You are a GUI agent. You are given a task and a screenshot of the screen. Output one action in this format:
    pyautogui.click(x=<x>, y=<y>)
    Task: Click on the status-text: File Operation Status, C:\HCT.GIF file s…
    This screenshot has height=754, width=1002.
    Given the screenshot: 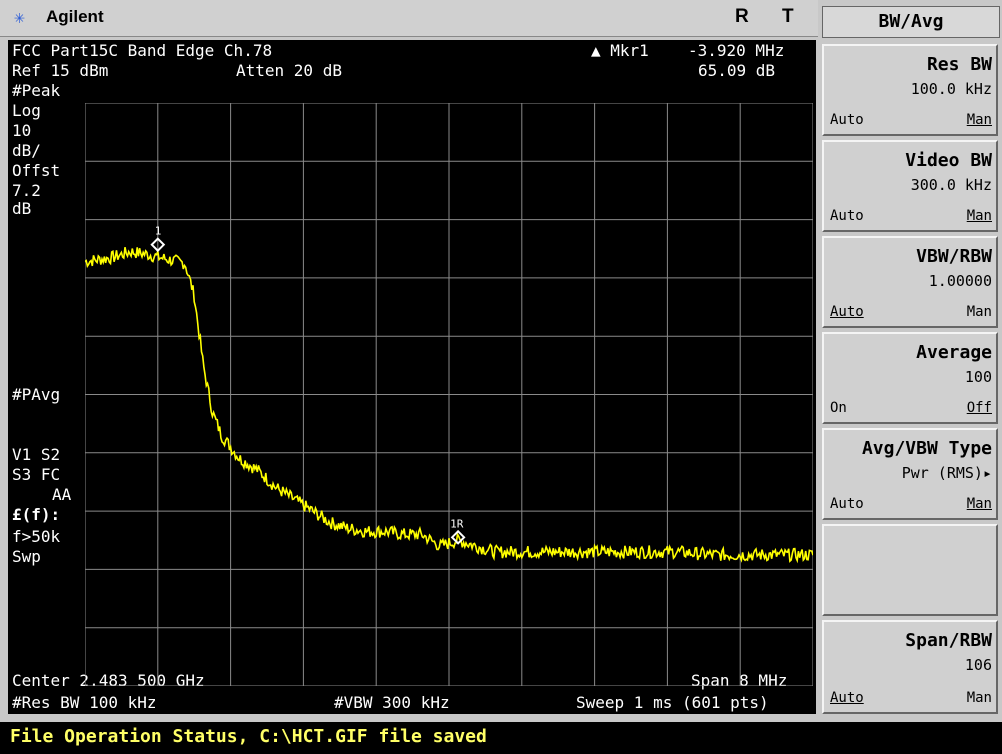 What is the action you would take?
    pyautogui.click(x=248, y=736)
    